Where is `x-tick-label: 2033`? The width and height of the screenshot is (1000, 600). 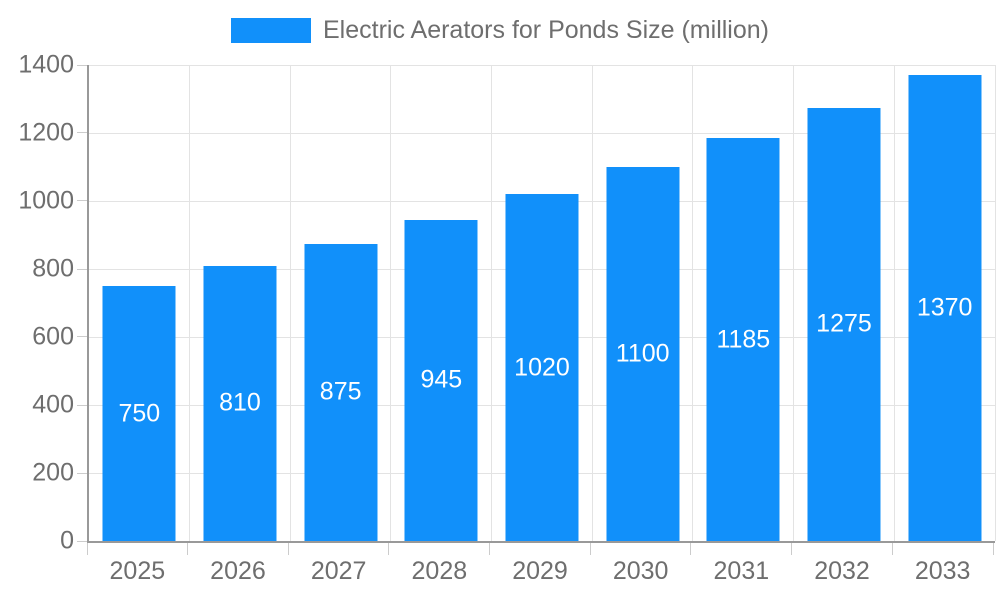
x-tick-label: 2033 is located at coordinates (942, 571).